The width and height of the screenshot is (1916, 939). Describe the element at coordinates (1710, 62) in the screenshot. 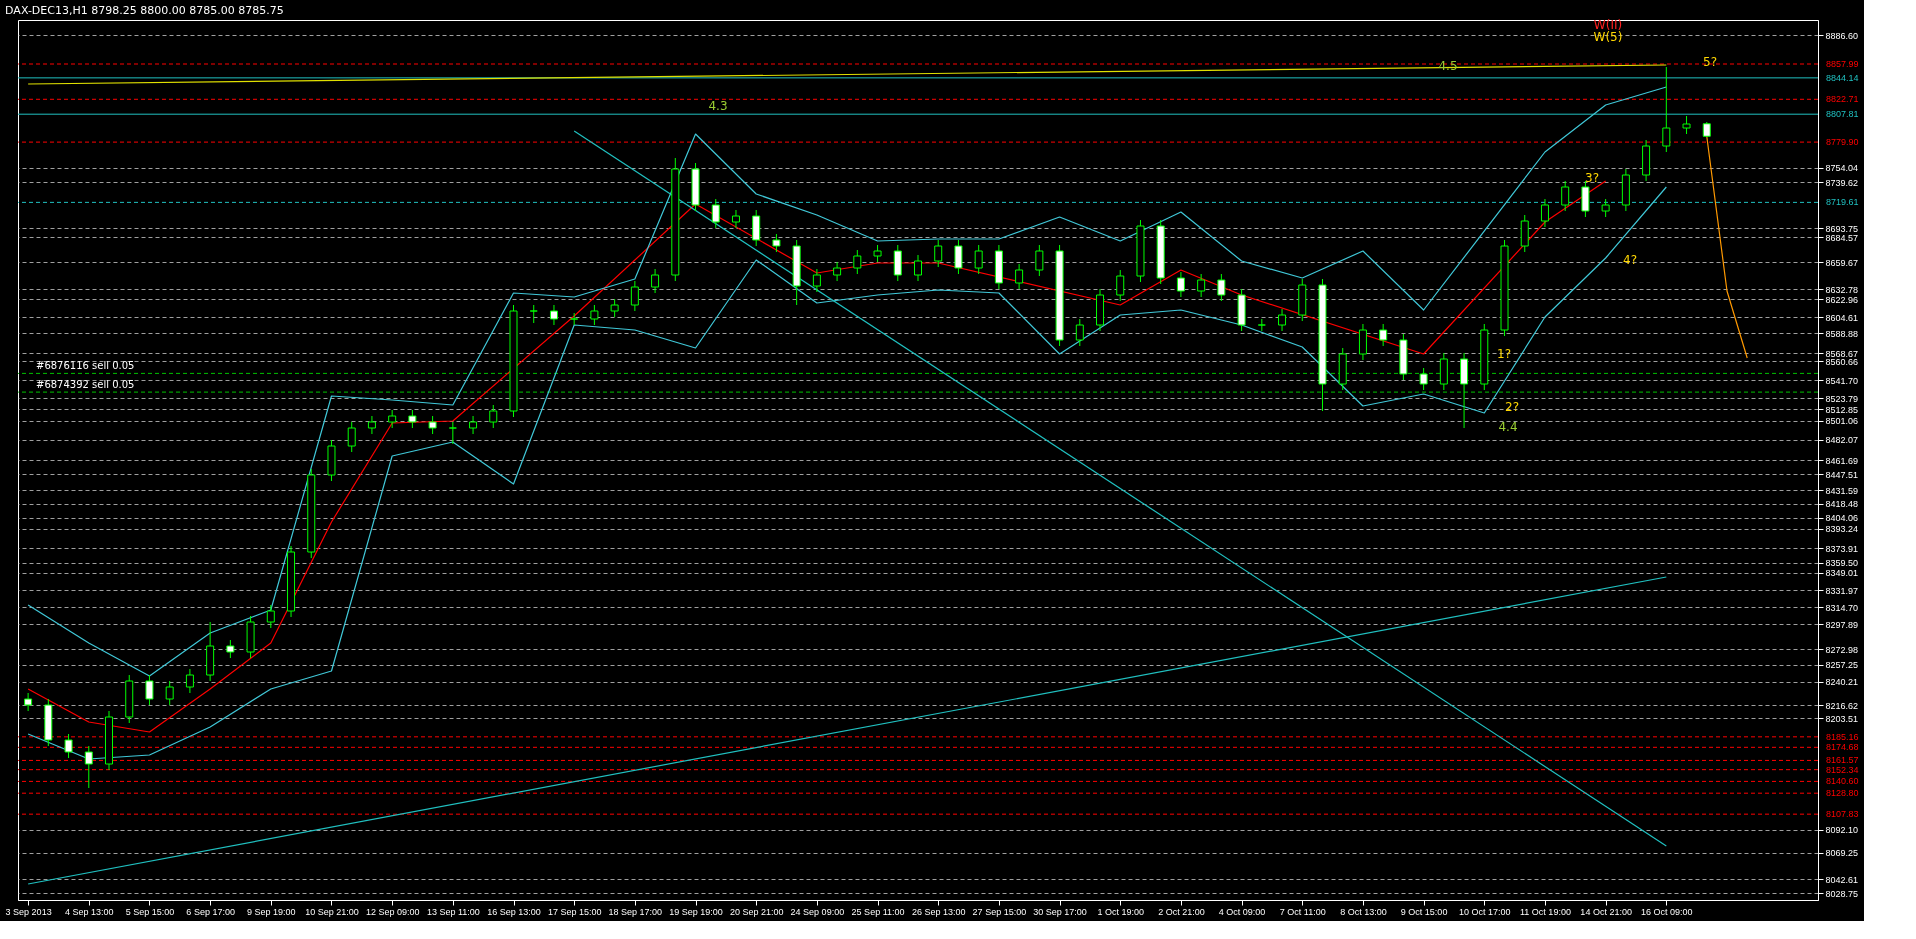

I see `annotation: 5?` at that location.